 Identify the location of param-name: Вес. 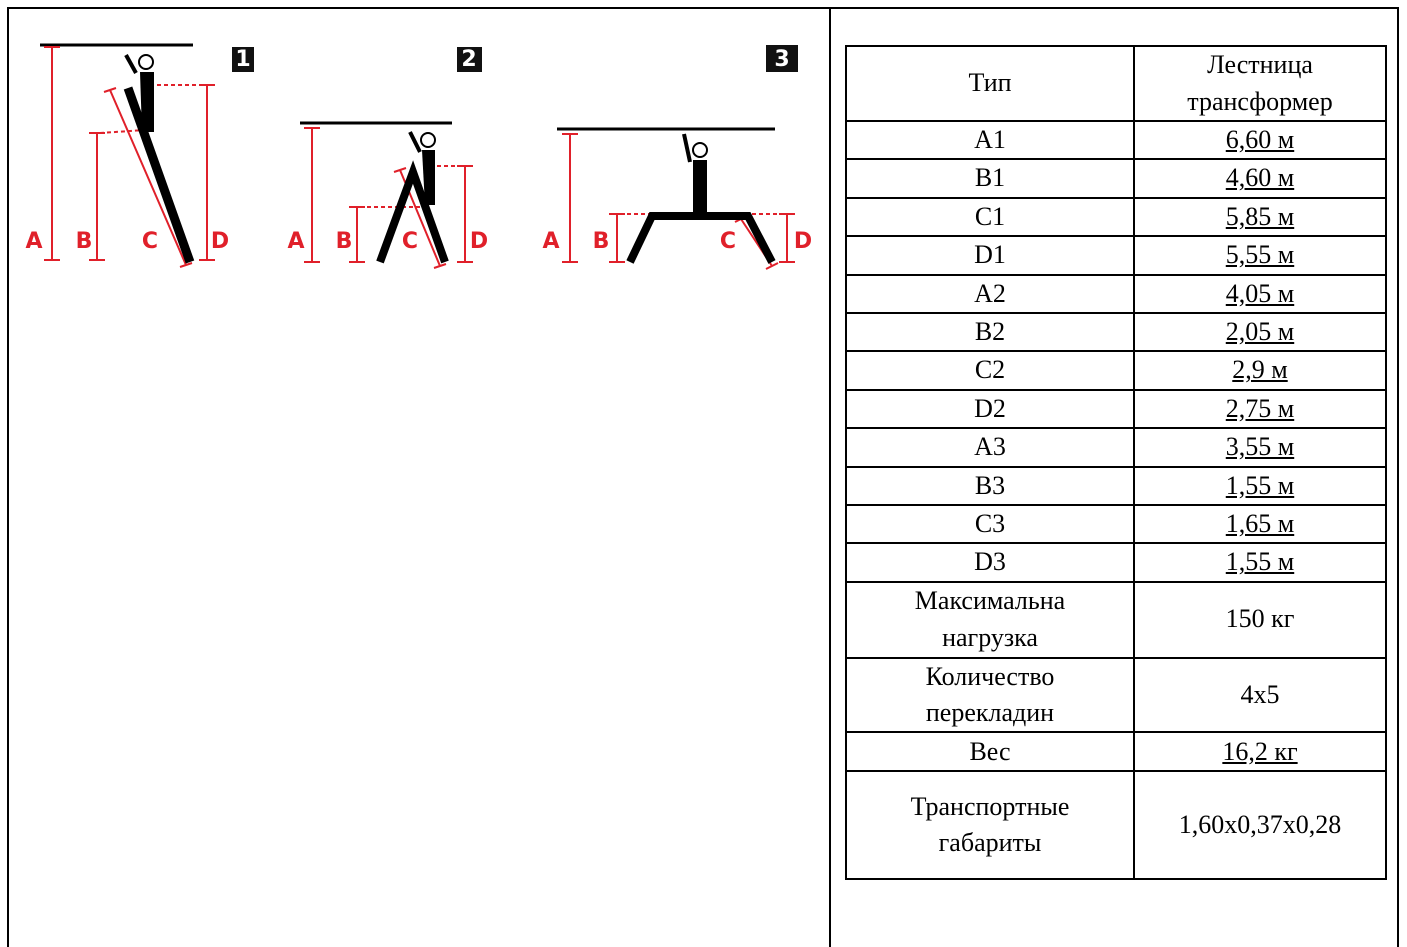
(990, 751).